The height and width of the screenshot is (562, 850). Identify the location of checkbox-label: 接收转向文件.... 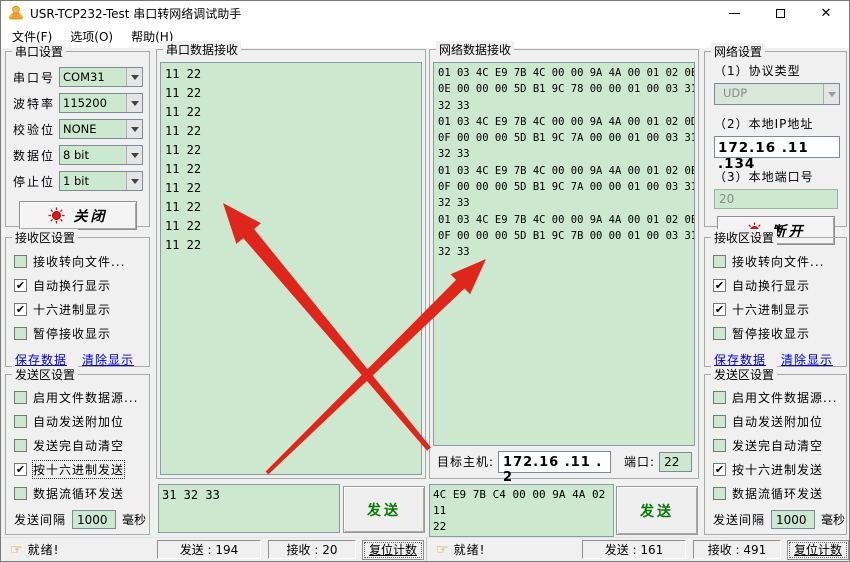
(778, 262).